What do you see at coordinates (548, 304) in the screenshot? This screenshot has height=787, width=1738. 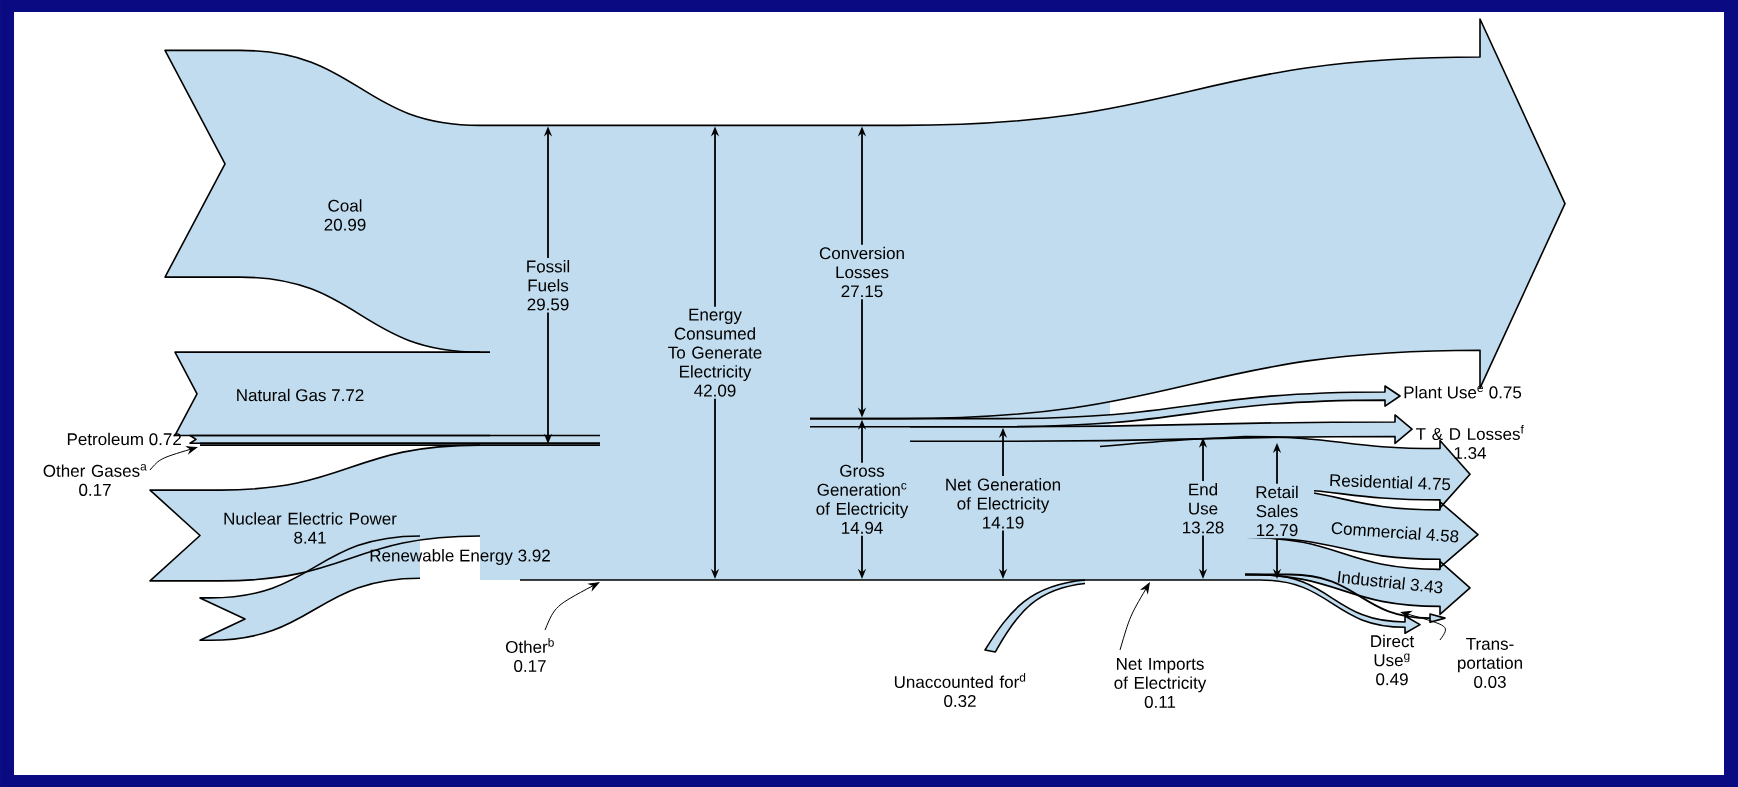 I see `data-label: 29.59` at bounding box center [548, 304].